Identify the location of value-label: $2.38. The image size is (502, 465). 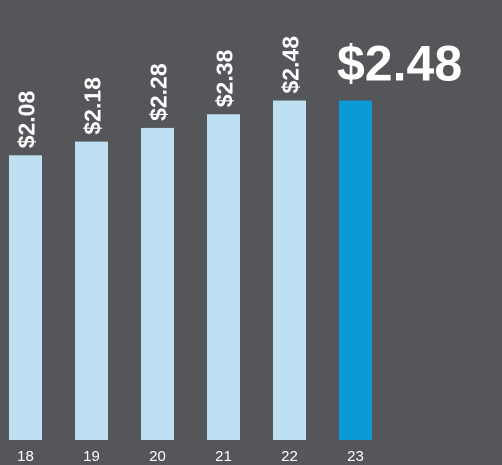
(225, 78).